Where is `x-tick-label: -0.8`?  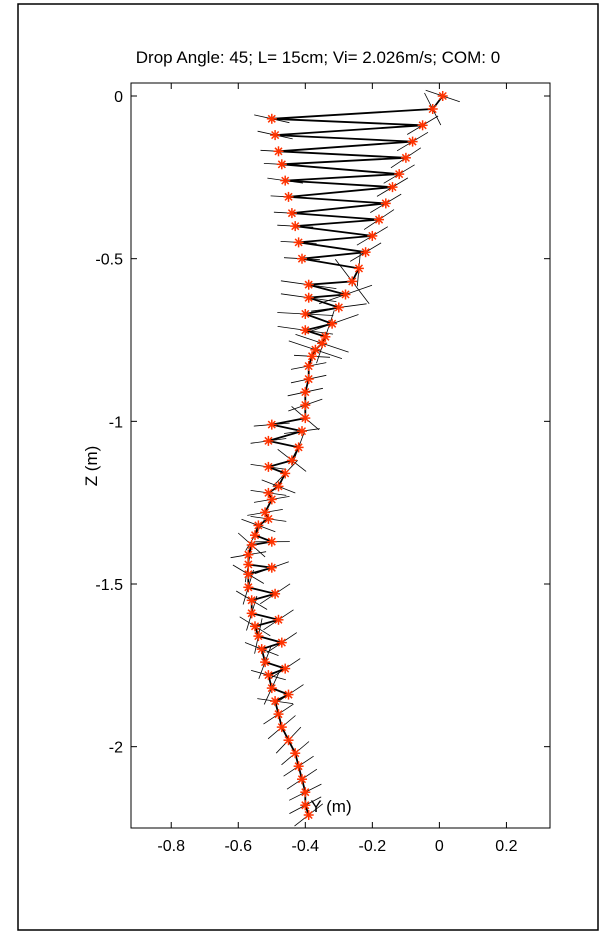 x-tick-label: -0.8 is located at coordinates (171, 846).